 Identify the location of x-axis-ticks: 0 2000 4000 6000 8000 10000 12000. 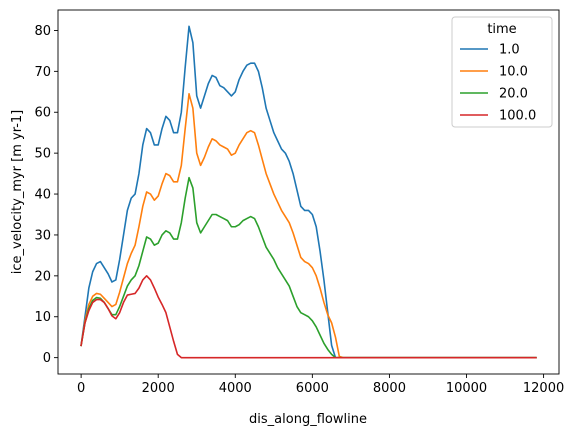
(320, 385).